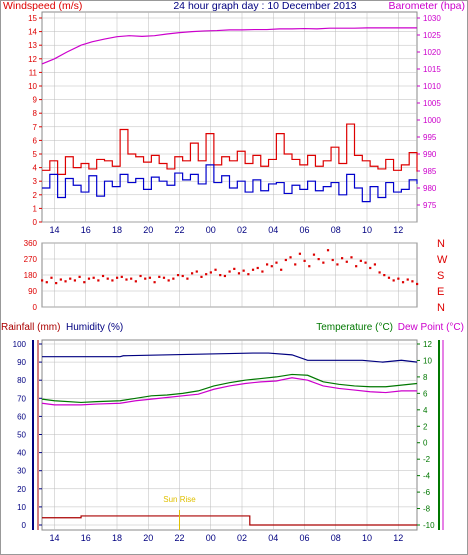 The image size is (468, 555). Describe the element at coordinates (430, 188) in the screenshot. I see `y-right-tick-label: 980` at that location.